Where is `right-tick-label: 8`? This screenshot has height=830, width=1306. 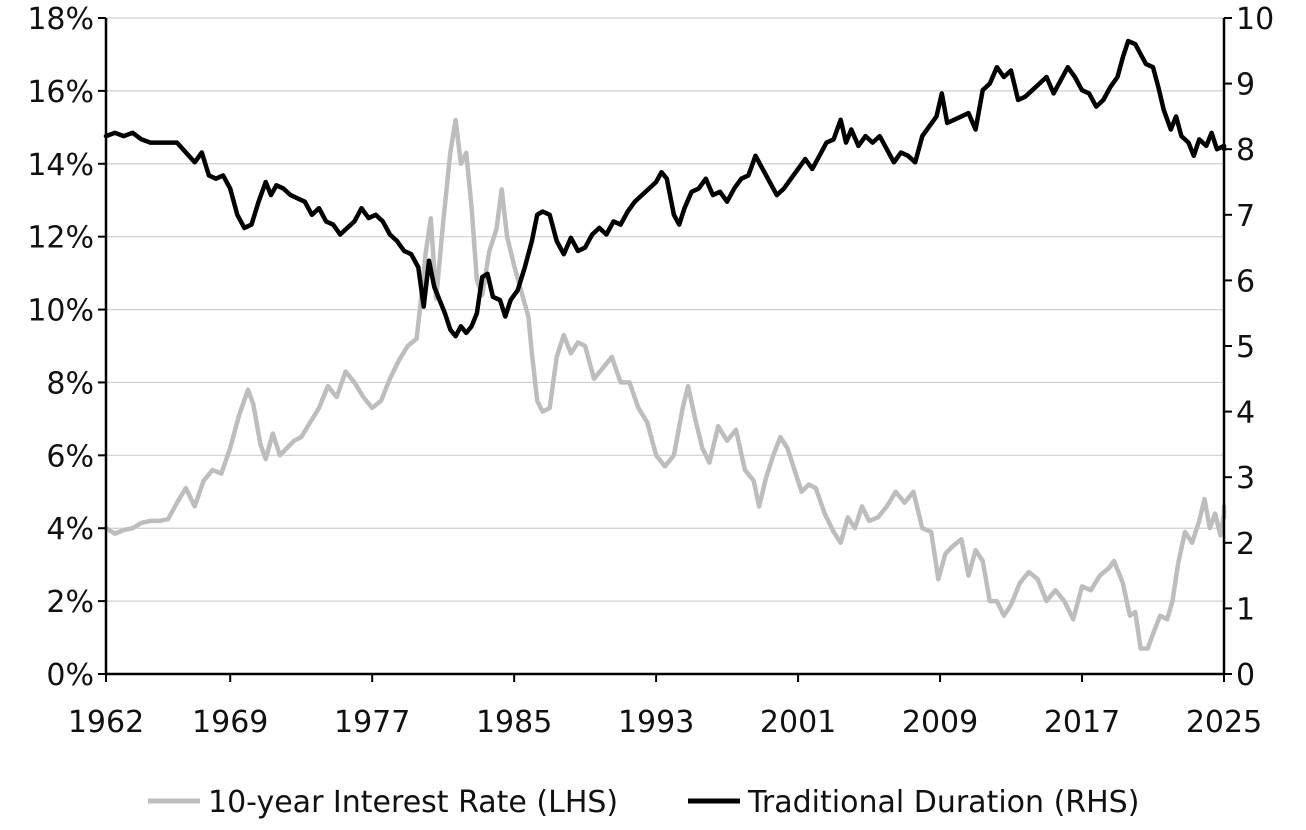 right-tick-label: 8 is located at coordinates (1245, 150).